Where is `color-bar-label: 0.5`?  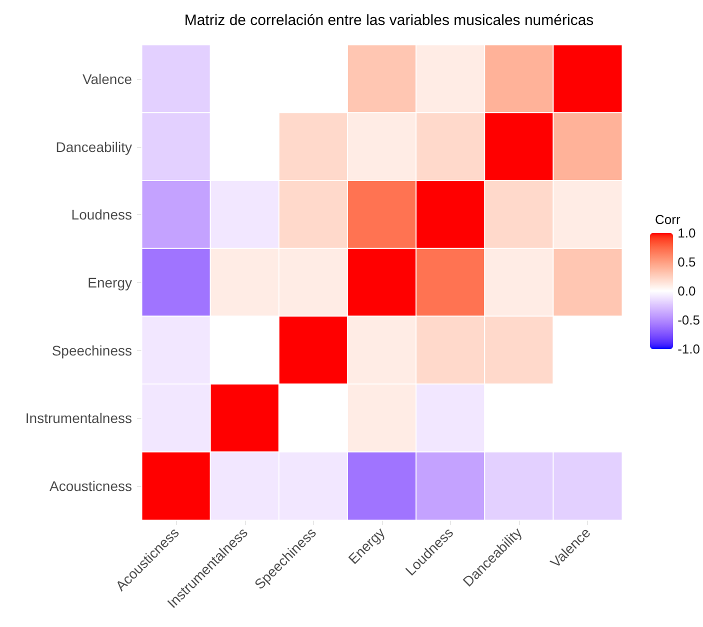 color-bar-label: 0.5 is located at coordinates (687, 262).